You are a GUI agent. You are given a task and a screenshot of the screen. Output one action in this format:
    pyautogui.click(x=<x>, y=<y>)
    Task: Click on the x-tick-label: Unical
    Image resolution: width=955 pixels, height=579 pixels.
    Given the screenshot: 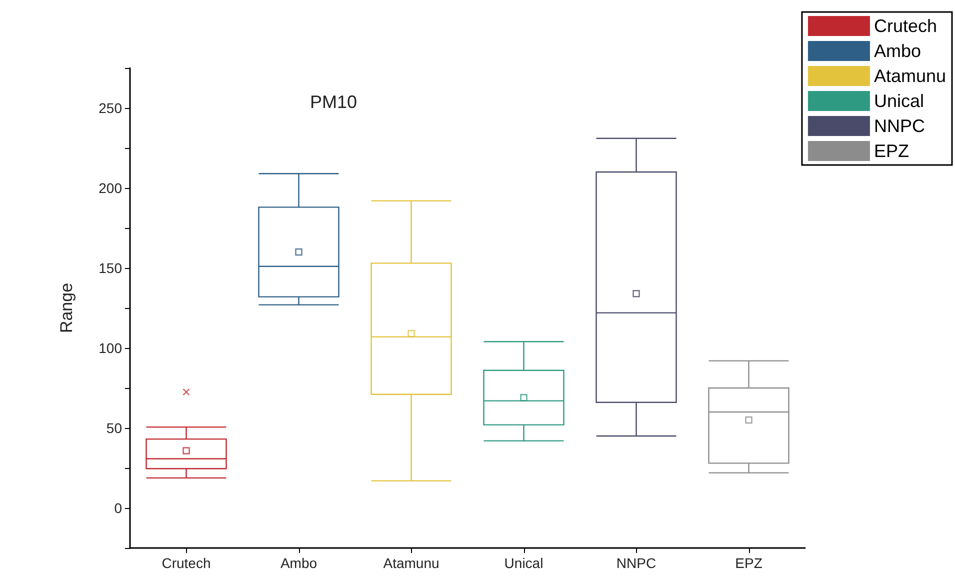 What is the action you would take?
    pyautogui.click(x=524, y=563)
    